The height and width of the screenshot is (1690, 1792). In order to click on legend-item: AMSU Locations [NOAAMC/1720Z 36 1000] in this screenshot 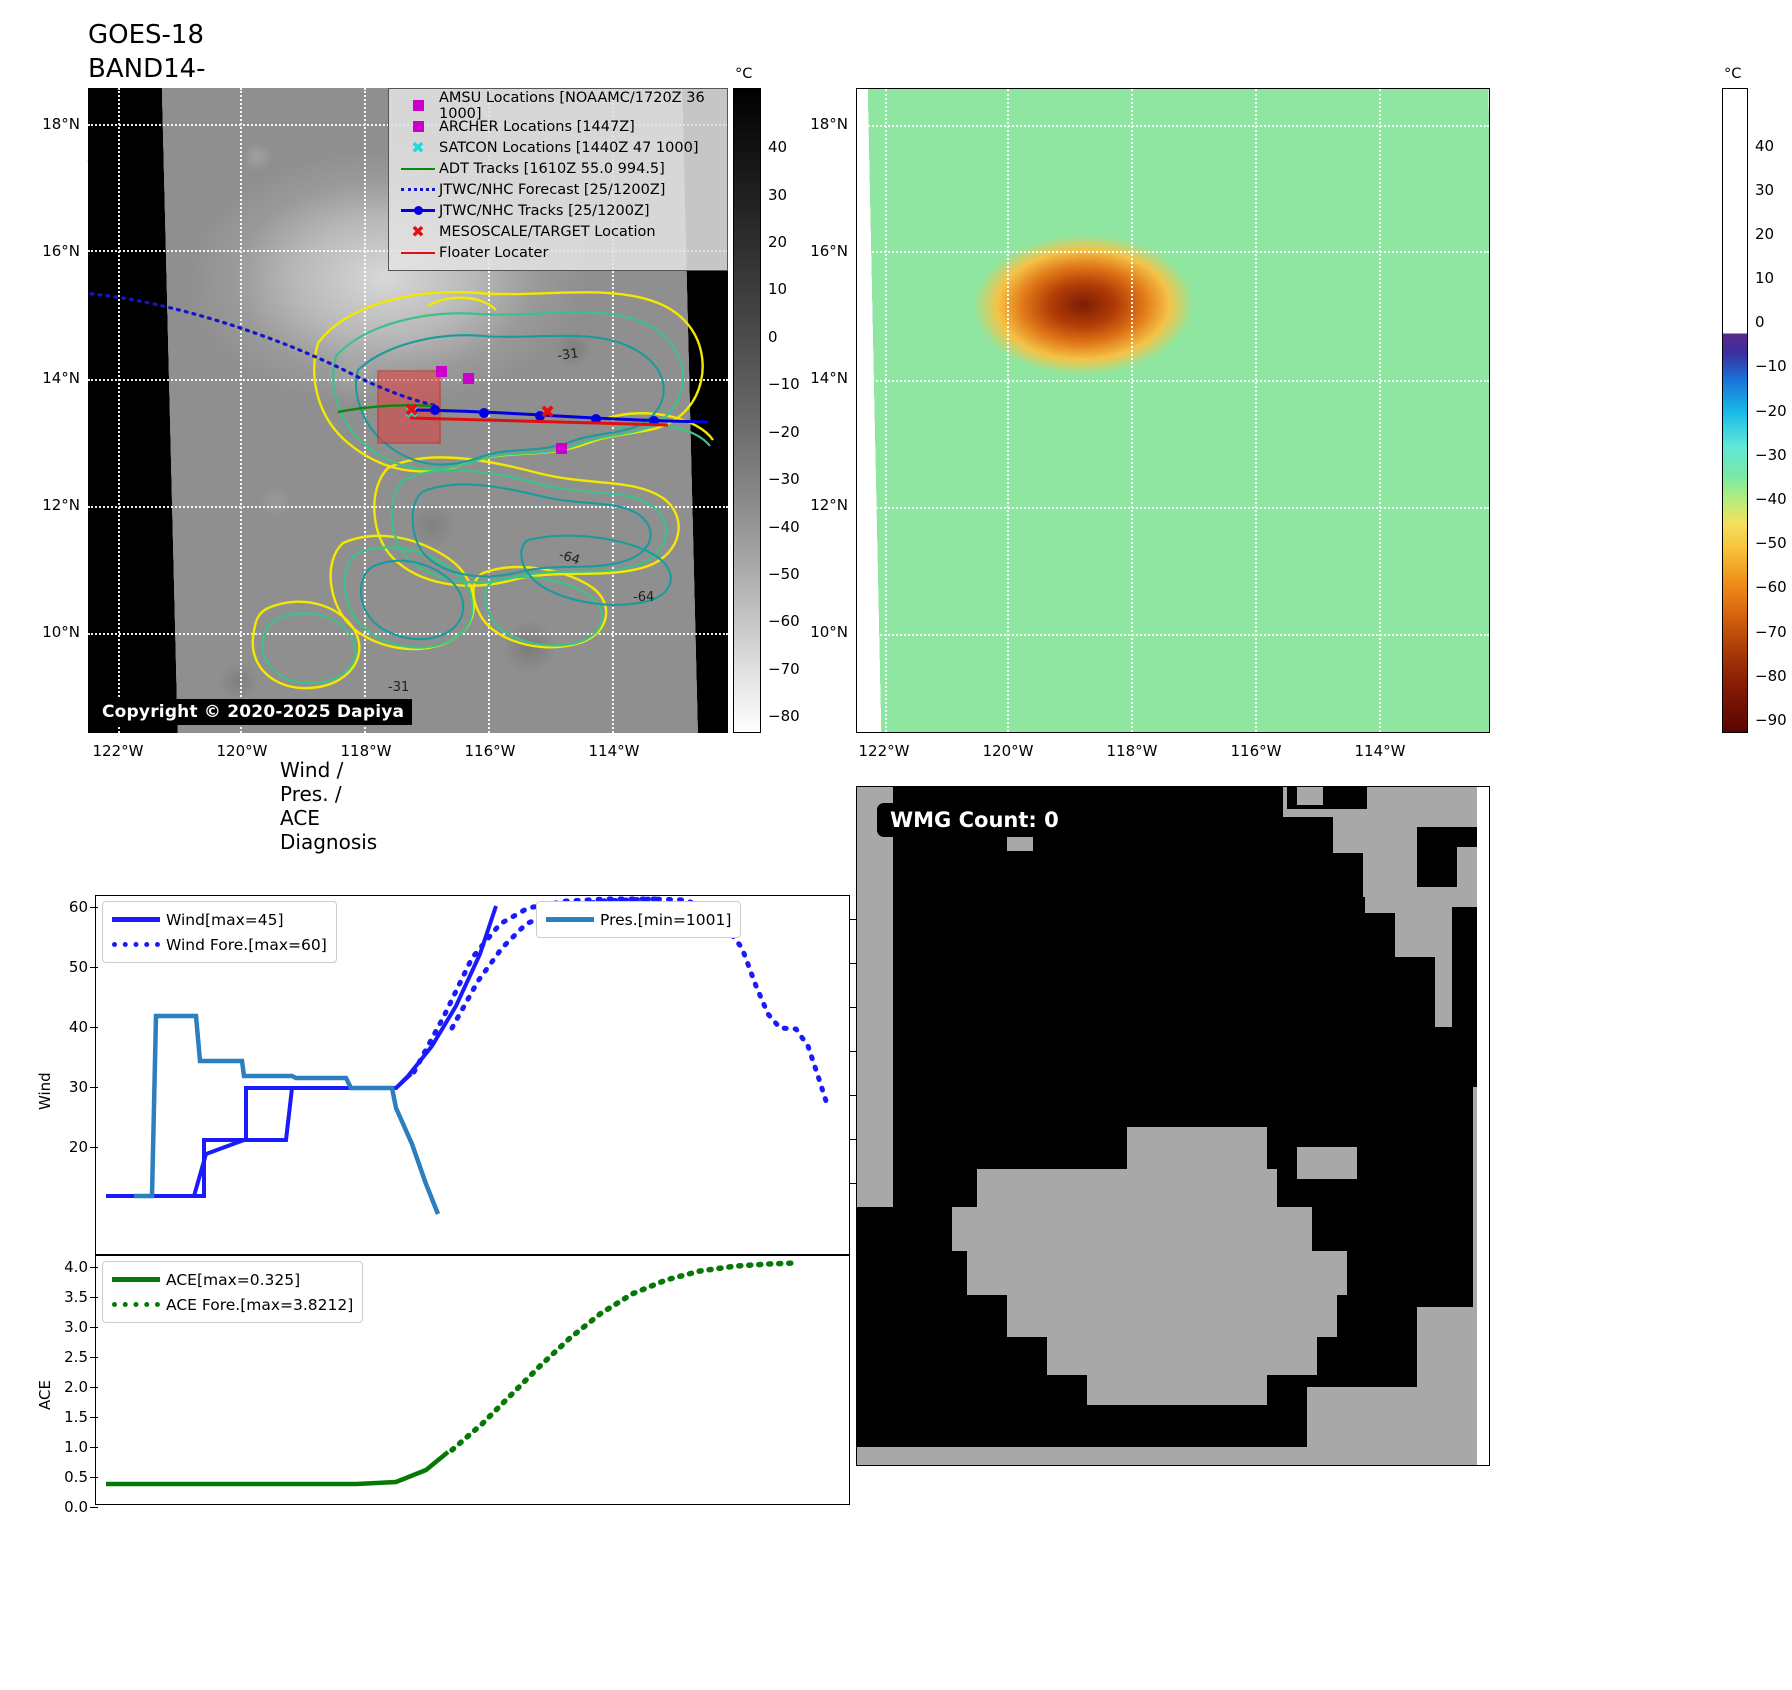, I will do `click(558, 106)`.